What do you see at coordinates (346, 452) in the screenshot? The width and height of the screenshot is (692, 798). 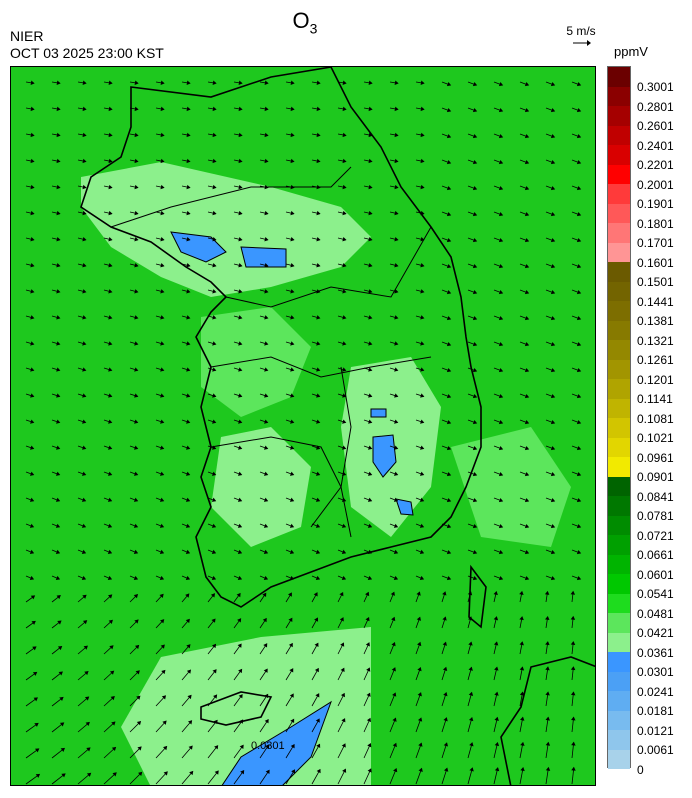 I see `boundary-gyeongsang` at bounding box center [346, 452].